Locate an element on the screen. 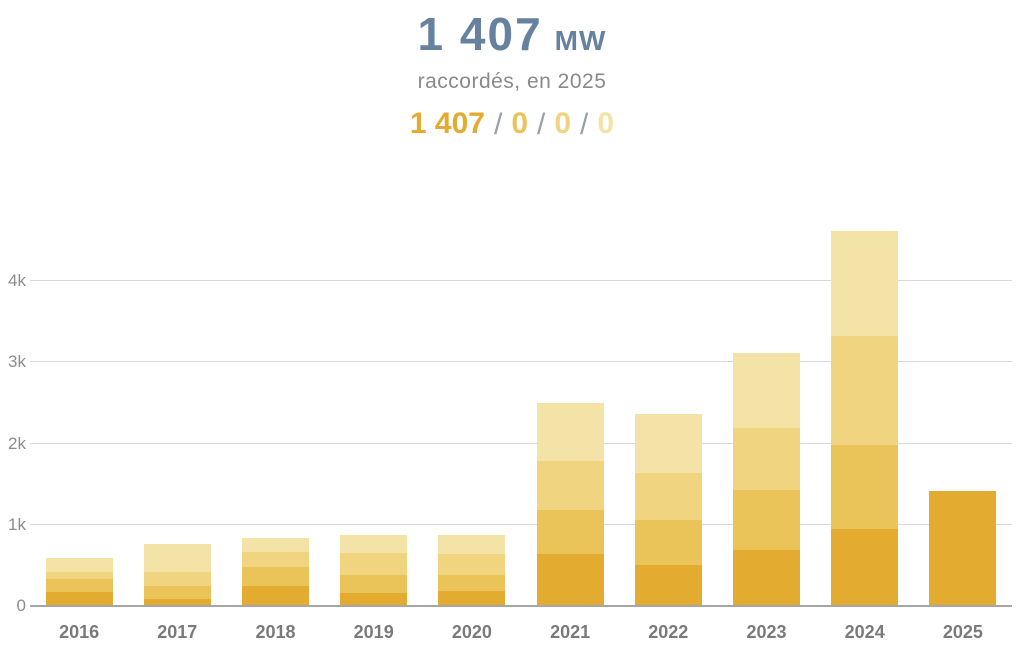 This screenshot has width=1024, height=655. x-axis-label-2023: 2023 is located at coordinates (766, 632).